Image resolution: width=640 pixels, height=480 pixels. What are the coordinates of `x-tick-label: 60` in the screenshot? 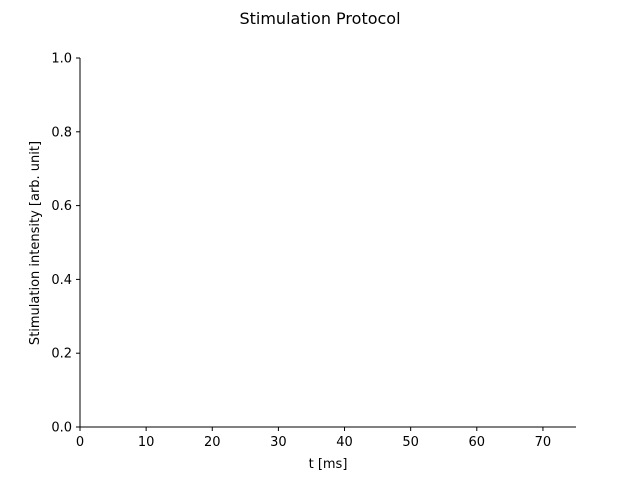 It's located at (477, 442).